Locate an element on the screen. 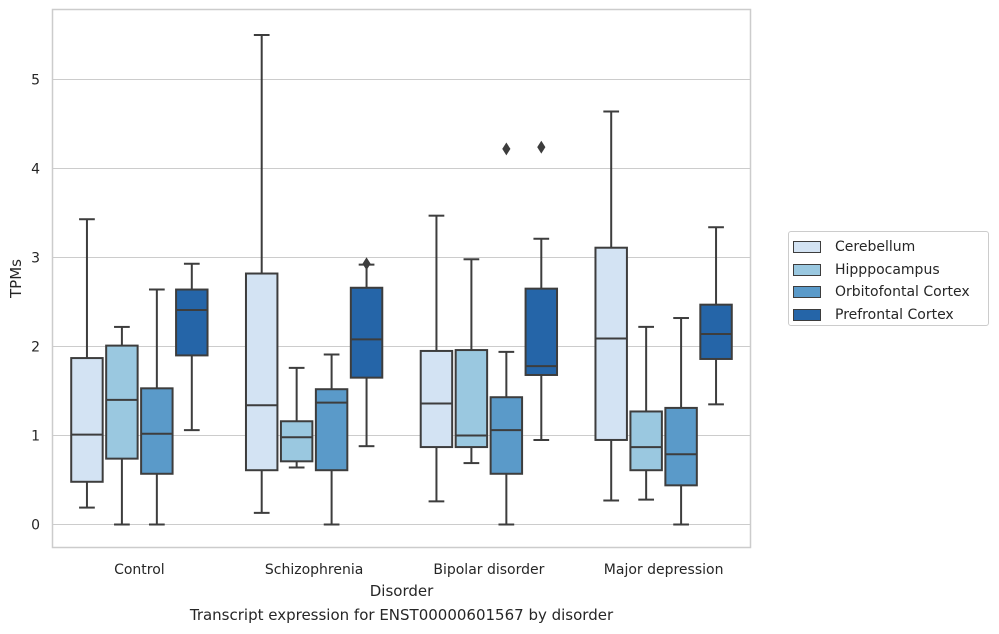 The image size is (999, 634). y-tick-label: 1 is located at coordinates (35, 437).